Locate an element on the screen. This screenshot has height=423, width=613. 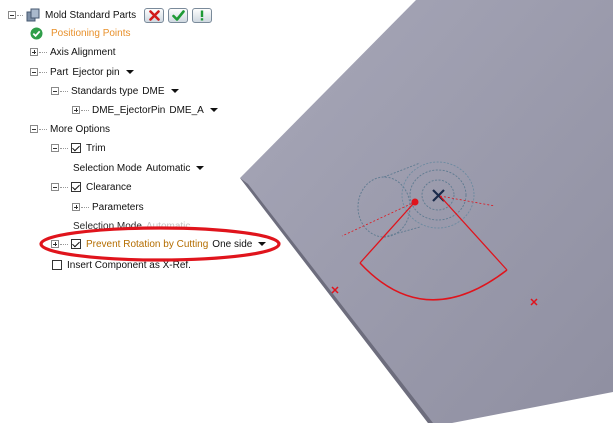
clearance-item: Clearance is located at coordinates (91, 187).